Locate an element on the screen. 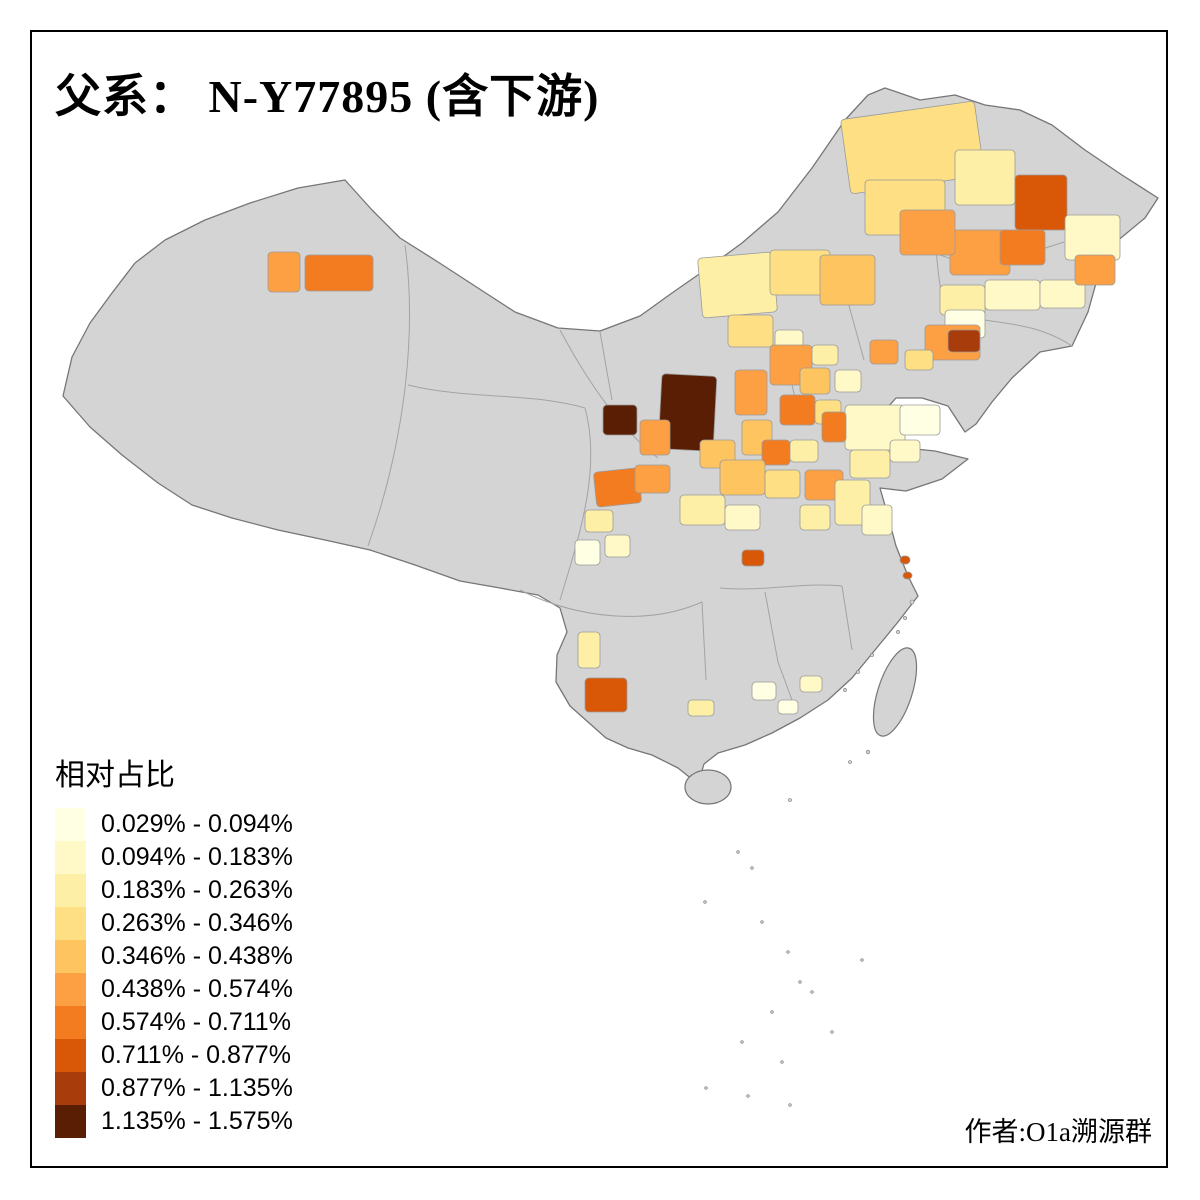 Image resolution: width=1200 pixels, height=1200 pixels. legend-row: 0.711% - 0.877% is located at coordinates (174, 1055).